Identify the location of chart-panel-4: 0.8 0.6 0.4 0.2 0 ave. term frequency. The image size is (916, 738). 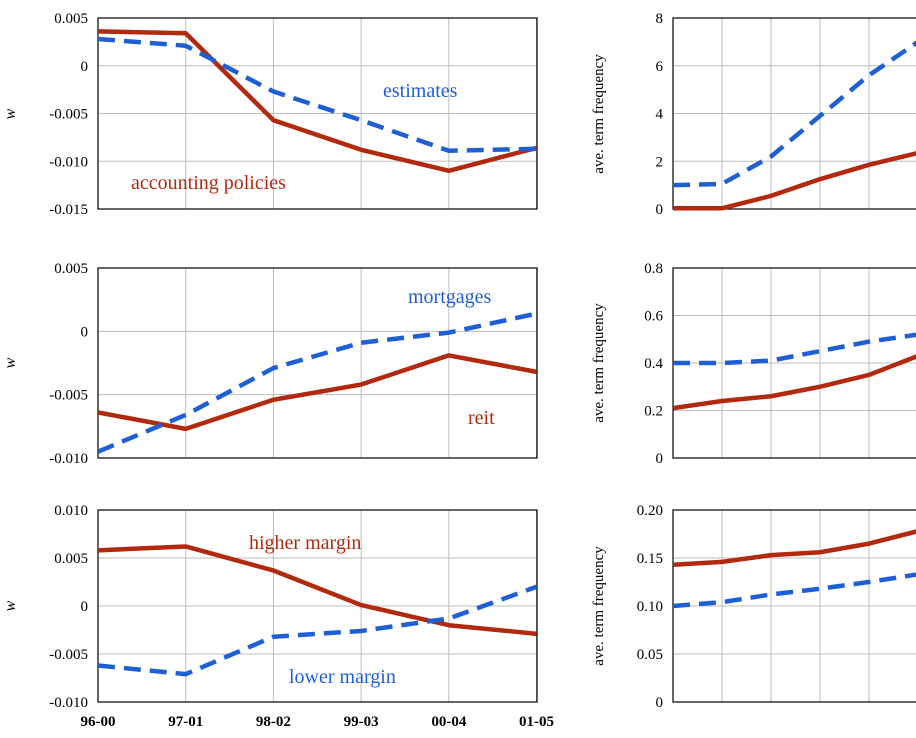
(753, 364).